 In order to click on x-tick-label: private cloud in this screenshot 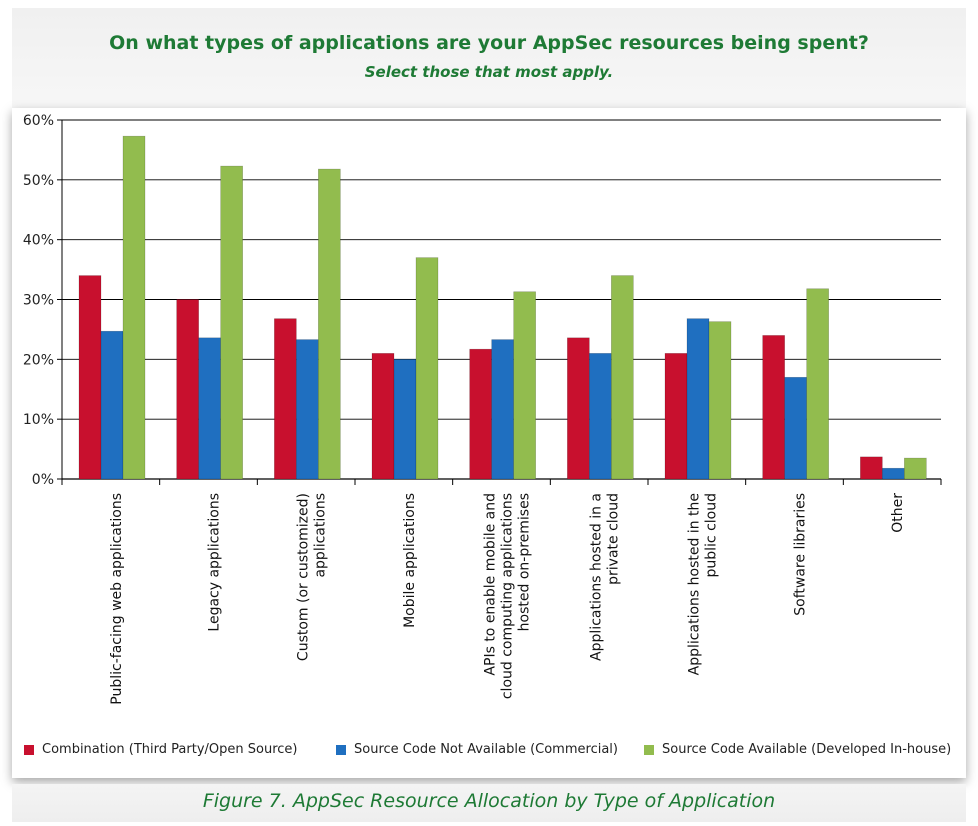, I will do `click(614, 539)`.